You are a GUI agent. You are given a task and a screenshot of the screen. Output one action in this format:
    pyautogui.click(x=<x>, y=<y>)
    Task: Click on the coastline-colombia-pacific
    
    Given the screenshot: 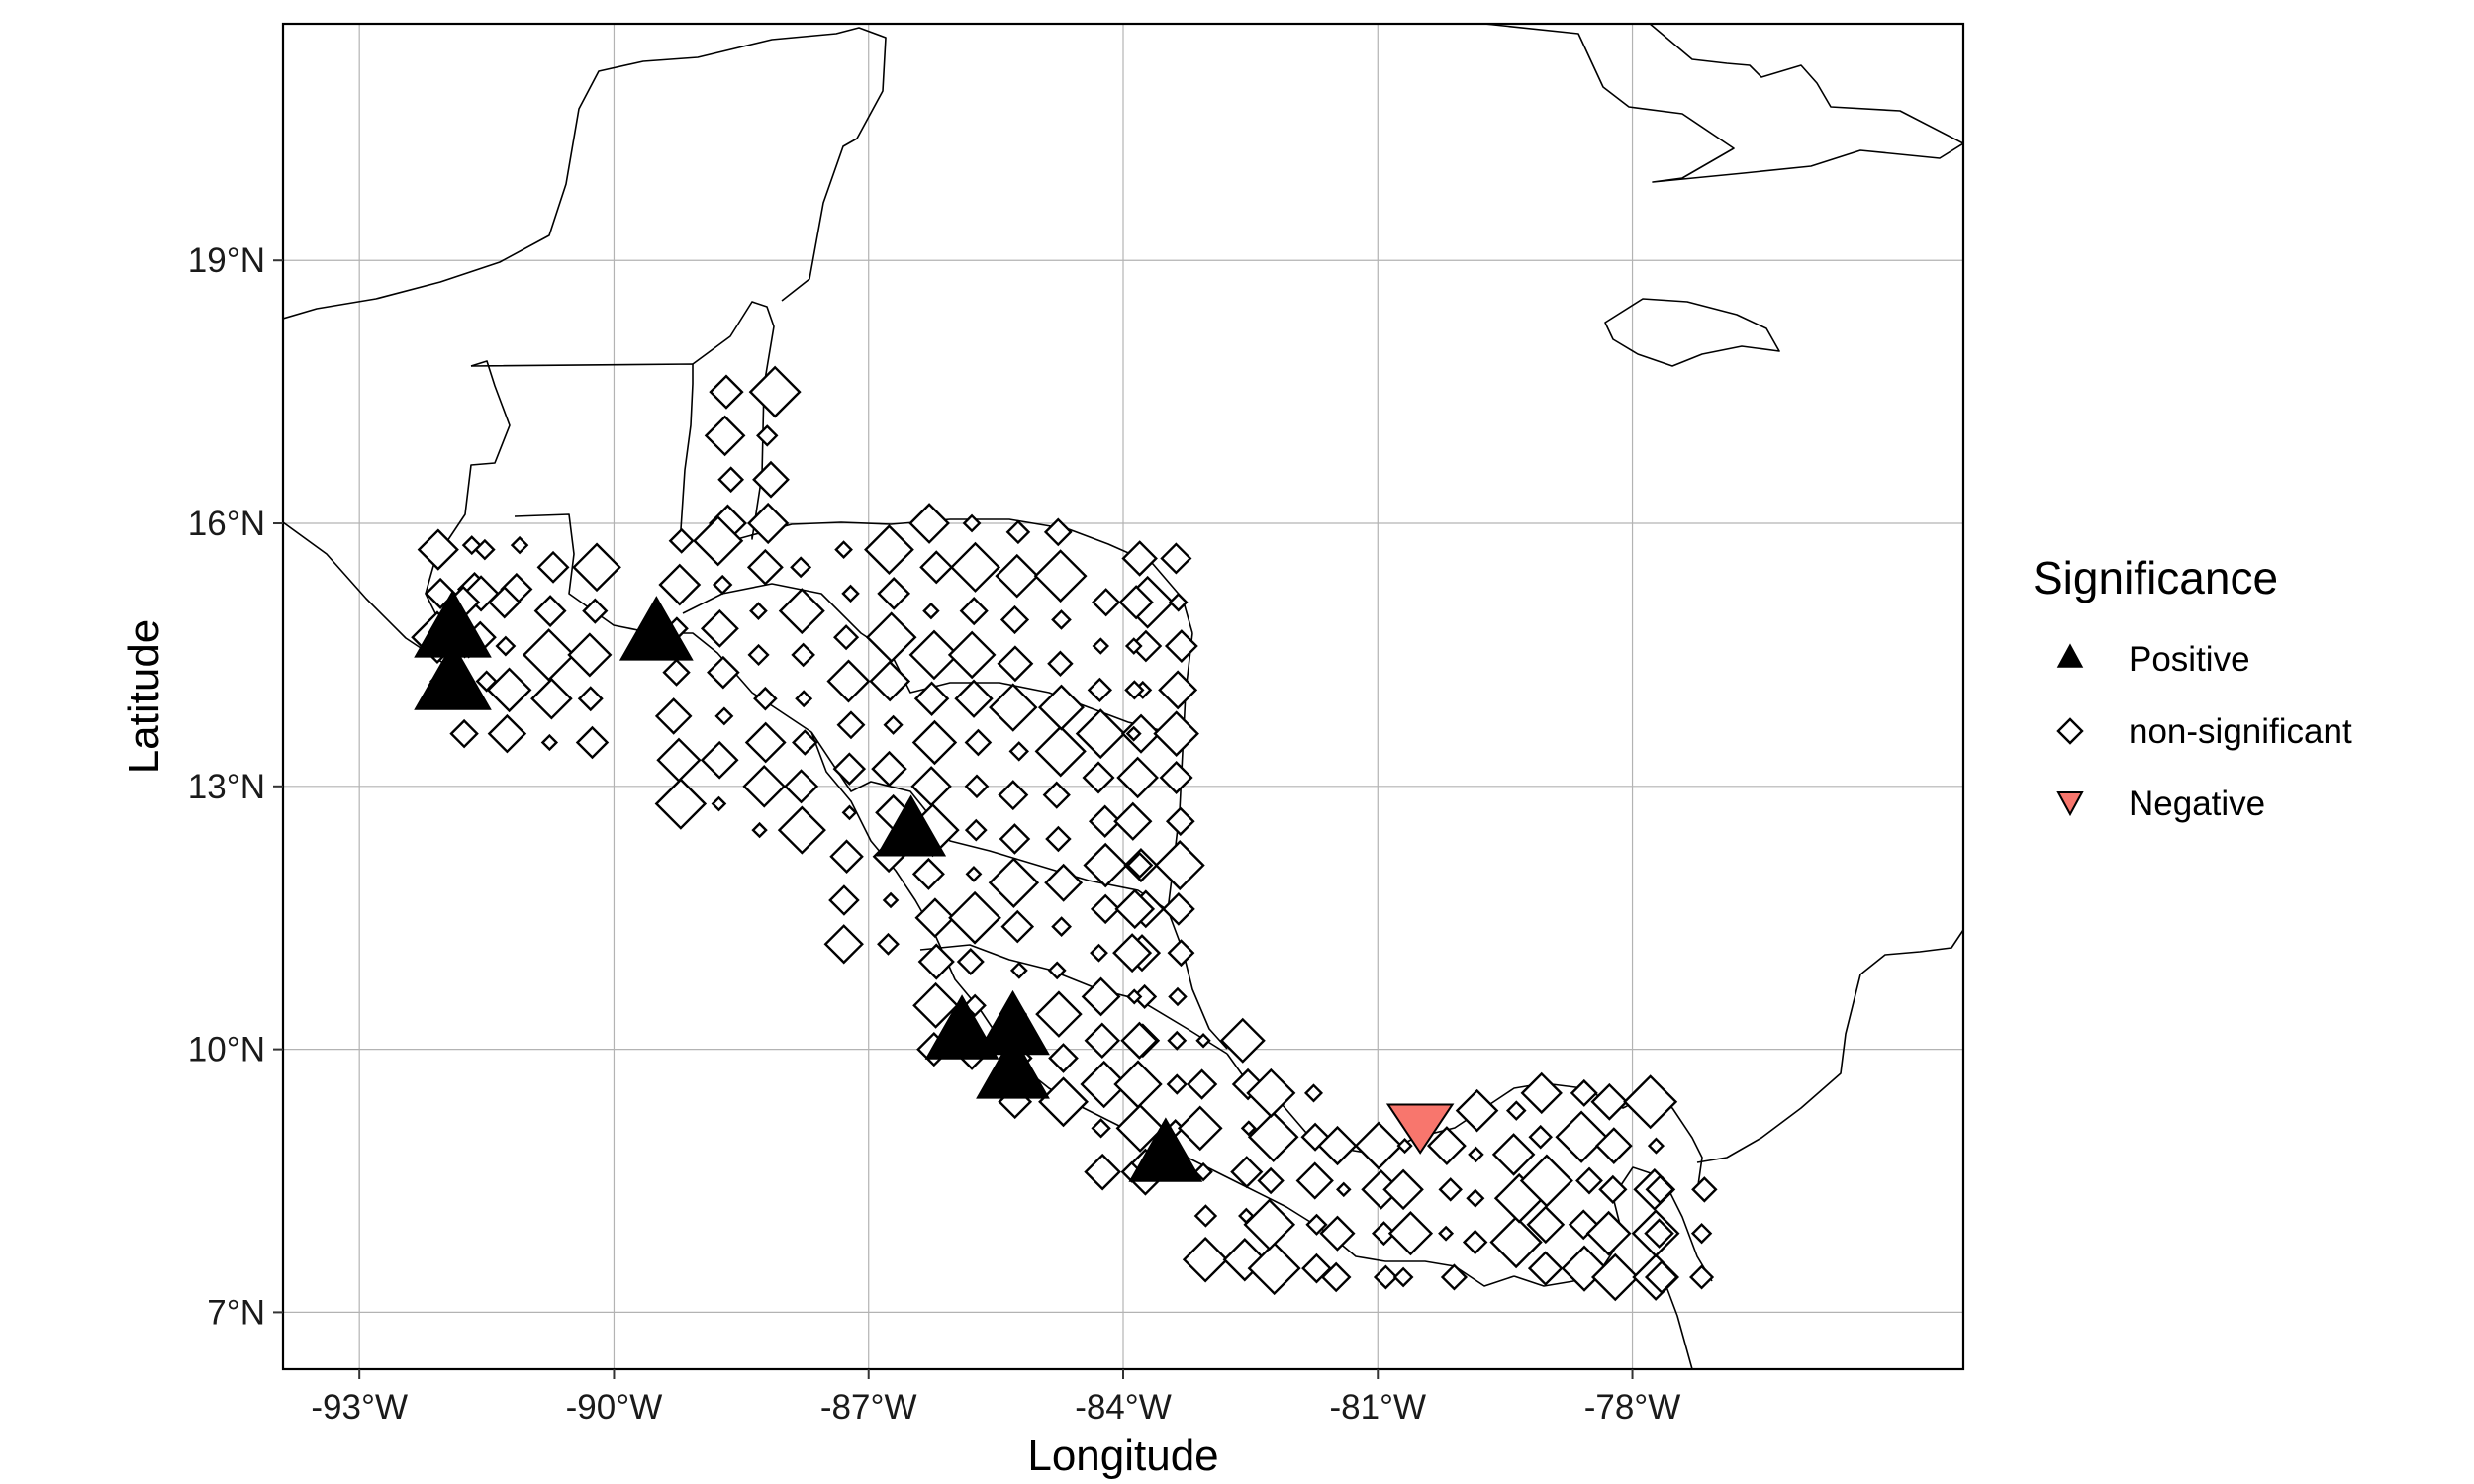 What is the action you would take?
    pyautogui.click(x=1677, y=1322)
    